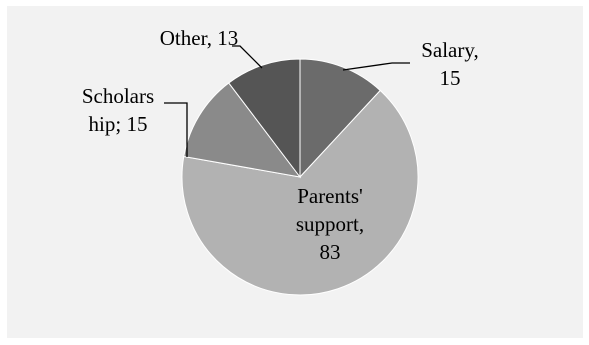 The width and height of the screenshot is (589, 345). Describe the element at coordinates (330, 224) in the screenshot. I see `slice-data-label: Parents' support, 83` at that location.